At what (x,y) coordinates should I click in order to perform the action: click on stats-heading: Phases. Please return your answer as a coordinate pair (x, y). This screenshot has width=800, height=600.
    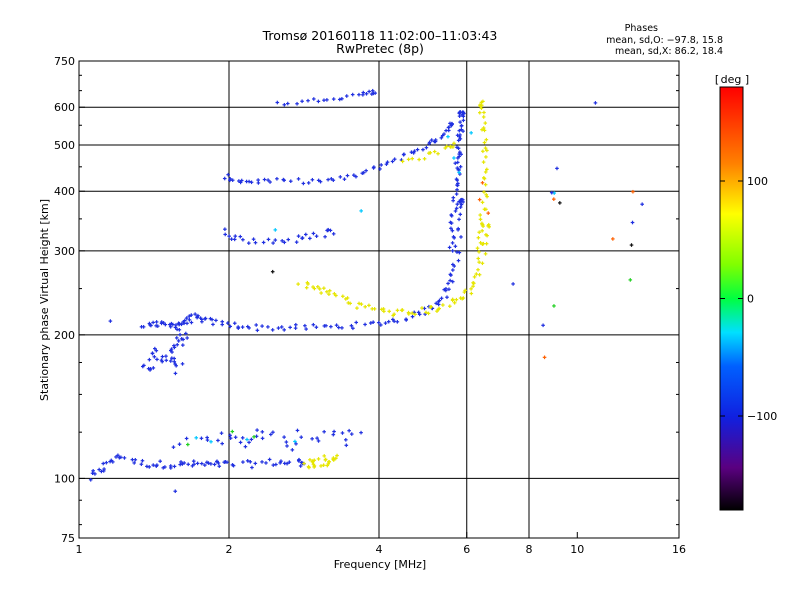
    Looking at the image, I should click on (641, 28).